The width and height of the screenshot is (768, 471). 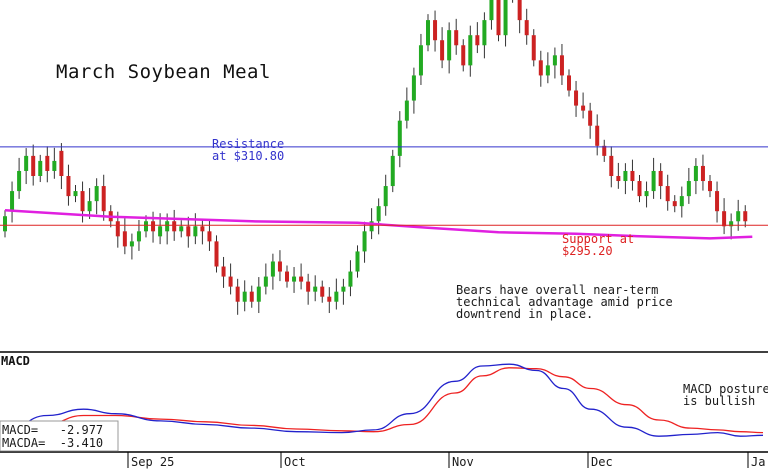 What do you see at coordinates (52, 430) in the screenshot?
I see `macd-value: MACD= -2.977` at bounding box center [52, 430].